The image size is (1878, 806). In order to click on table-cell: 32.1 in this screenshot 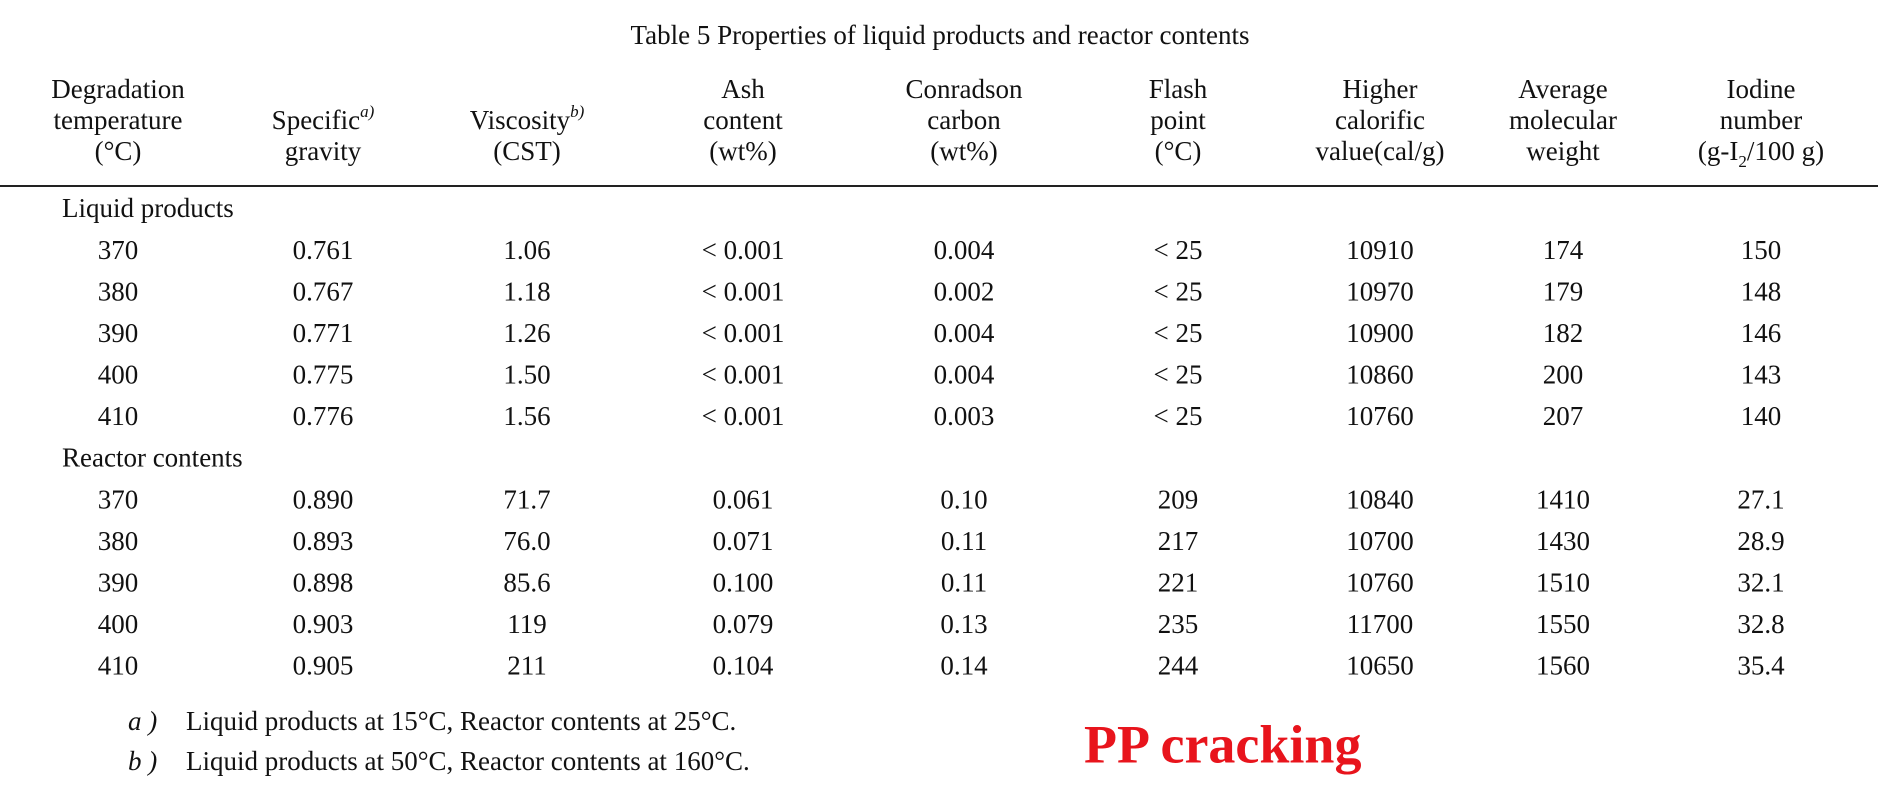, I will do `click(1760, 583)`.